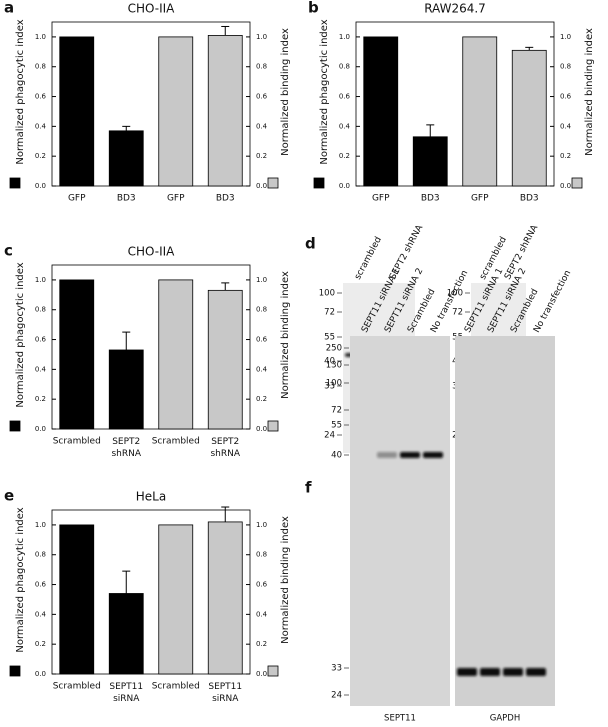 The height and width of the screenshot is (727, 608). What do you see at coordinates (40, 399) in the screenshot?
I see `y-tick-label: 0.2` at bounding box center [40, 399].